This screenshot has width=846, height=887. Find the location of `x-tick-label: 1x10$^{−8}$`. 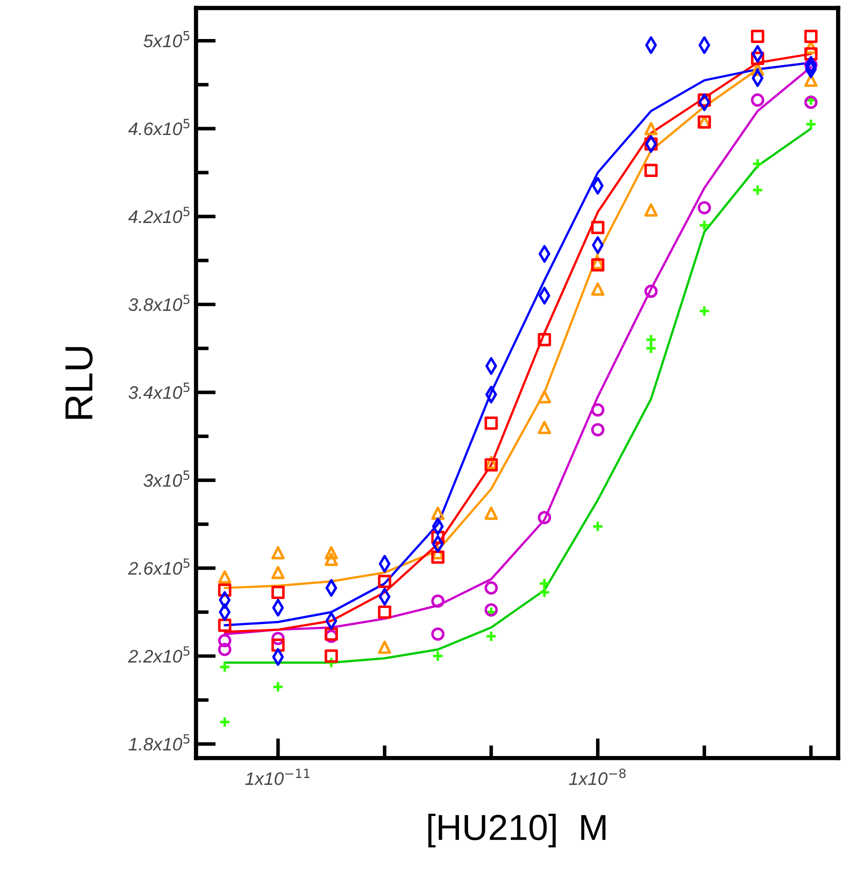

x-tick-label: 1x10$^{−8}$ is located at coordinates (597, 777).